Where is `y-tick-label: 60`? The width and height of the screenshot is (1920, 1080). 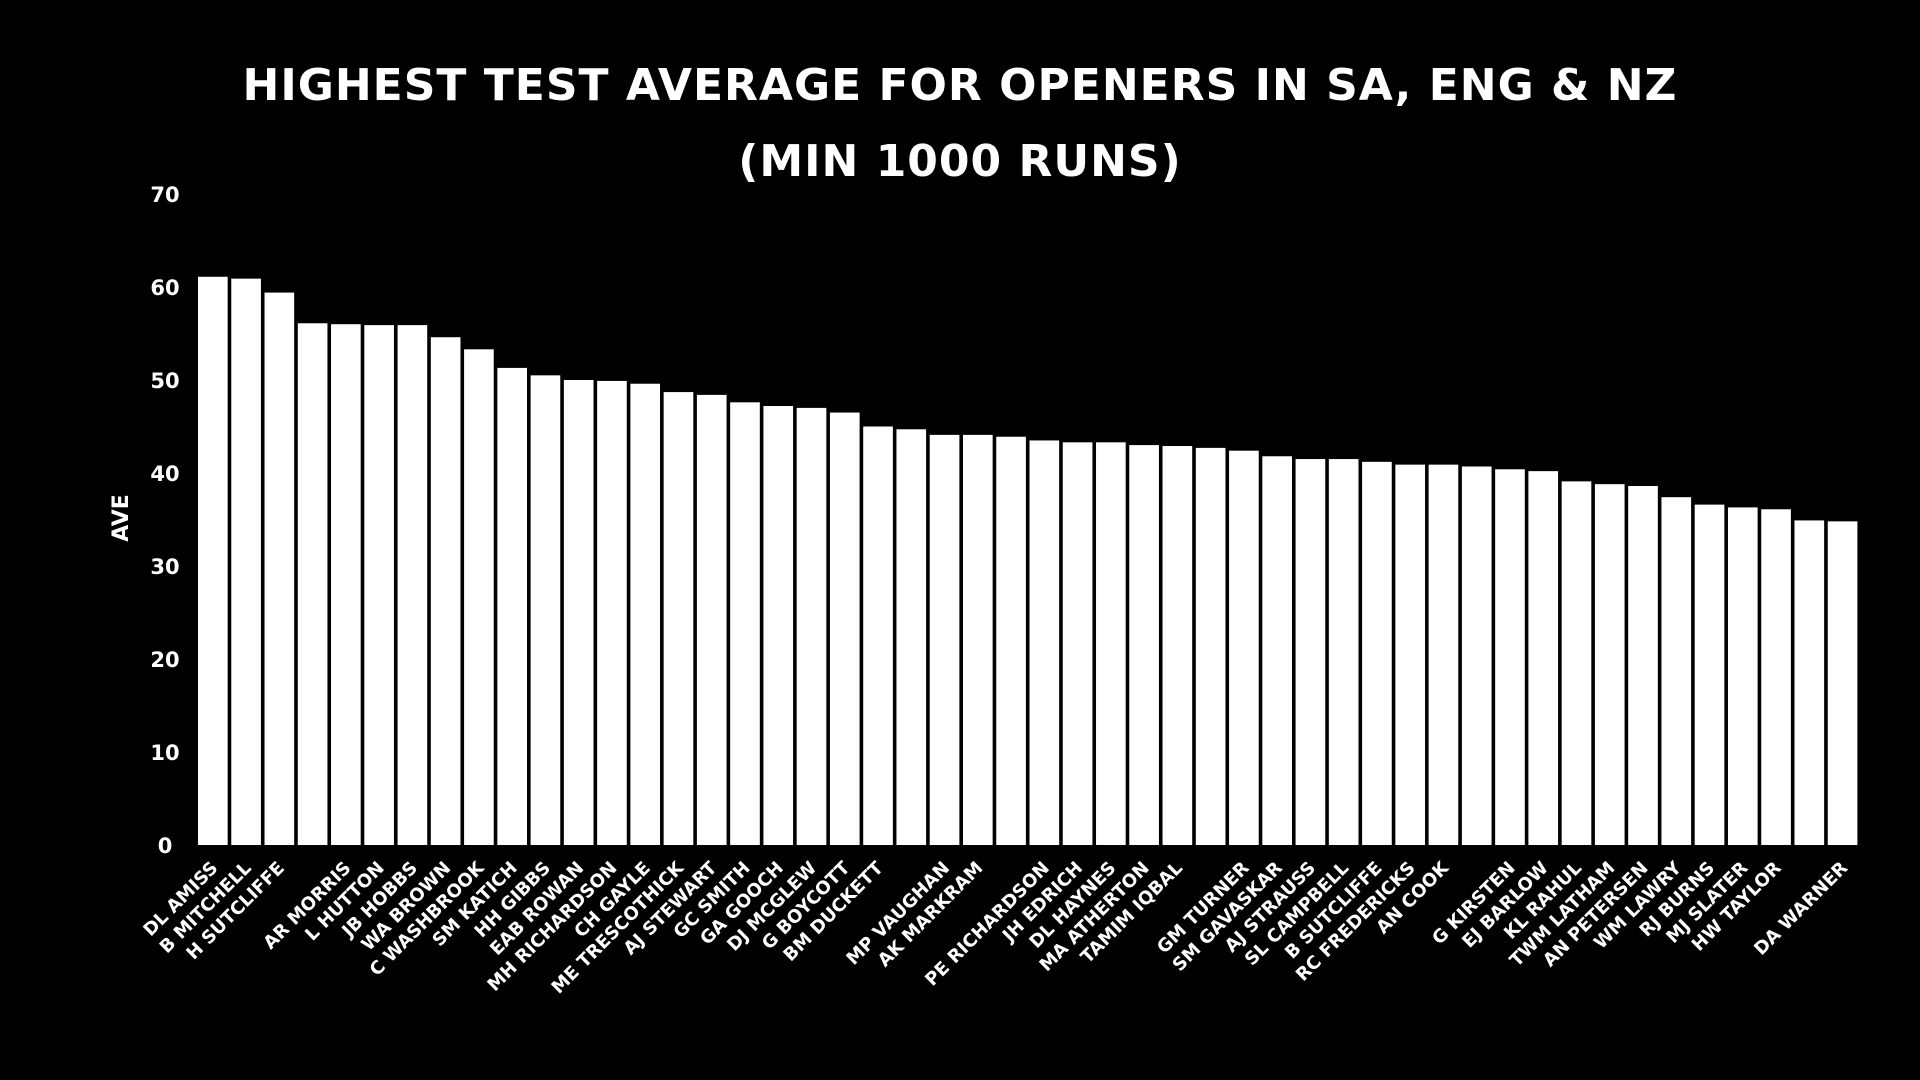 y-tick-label: 60 is located at coordinates (164, 288).